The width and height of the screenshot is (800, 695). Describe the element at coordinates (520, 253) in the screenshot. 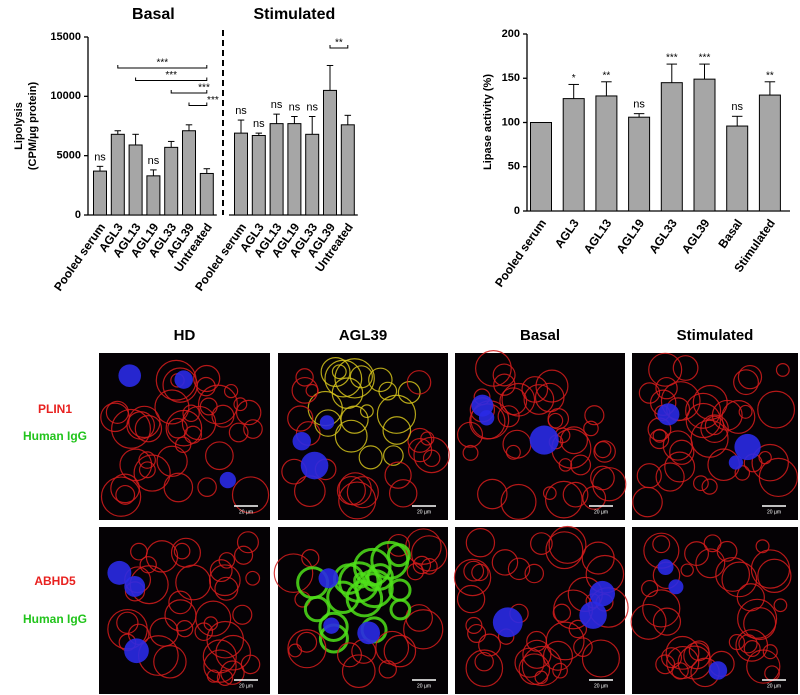

I see `x-tick-label: Pooled serum` at that location.